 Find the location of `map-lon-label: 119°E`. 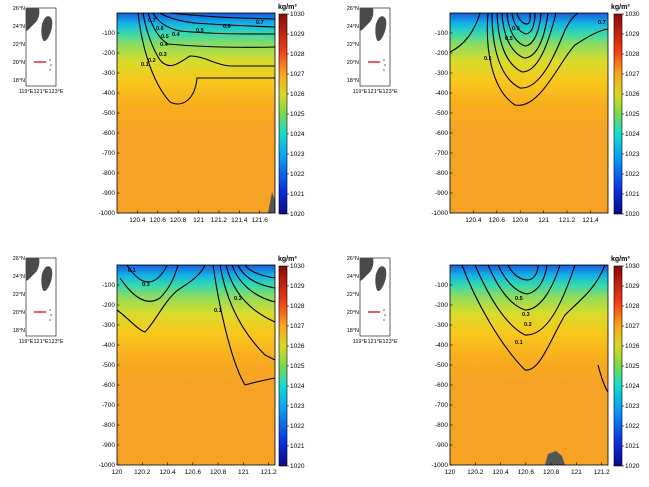

map-lon-label: 119°E is located at coordinates (26, 92).